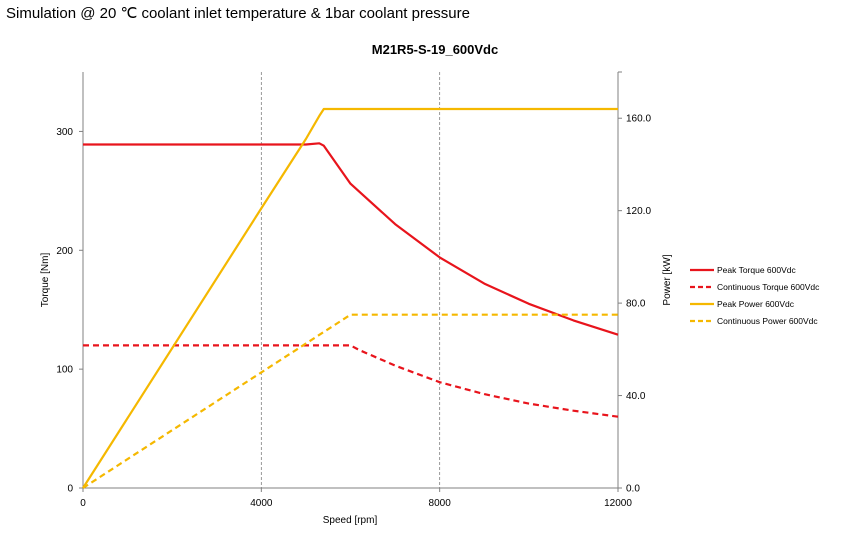 The height and width of the screenshot is (543, 865). What do you see at coordinates (757, 270) in the screenshot?
I see `legend-label-peak-torque-600vdc: Peak Torque 600Vdc` at bounding box center [757, 270].